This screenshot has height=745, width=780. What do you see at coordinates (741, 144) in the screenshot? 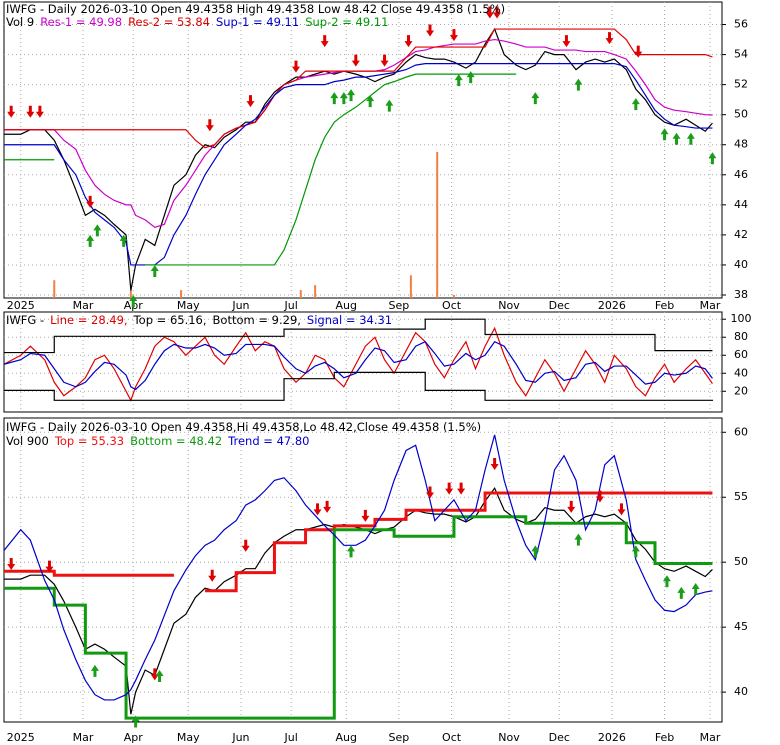
I see `y-tick-label: 48` at bounding box center [741, 144].